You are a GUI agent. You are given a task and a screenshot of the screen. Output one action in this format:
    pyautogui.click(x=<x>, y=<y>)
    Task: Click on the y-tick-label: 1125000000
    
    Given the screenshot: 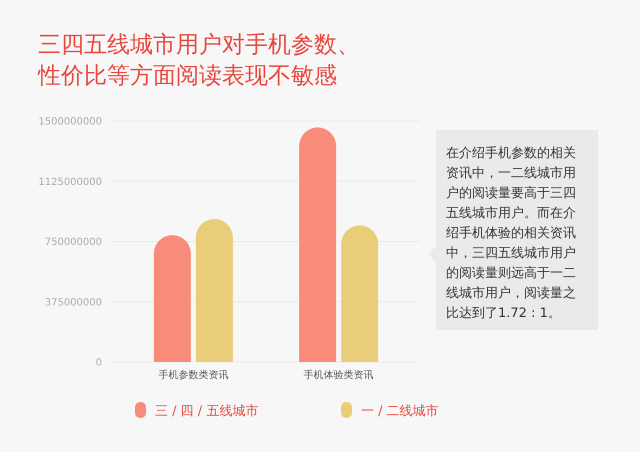 What is the action you would take?
    pyautogui.click(x=70, y=182)
    